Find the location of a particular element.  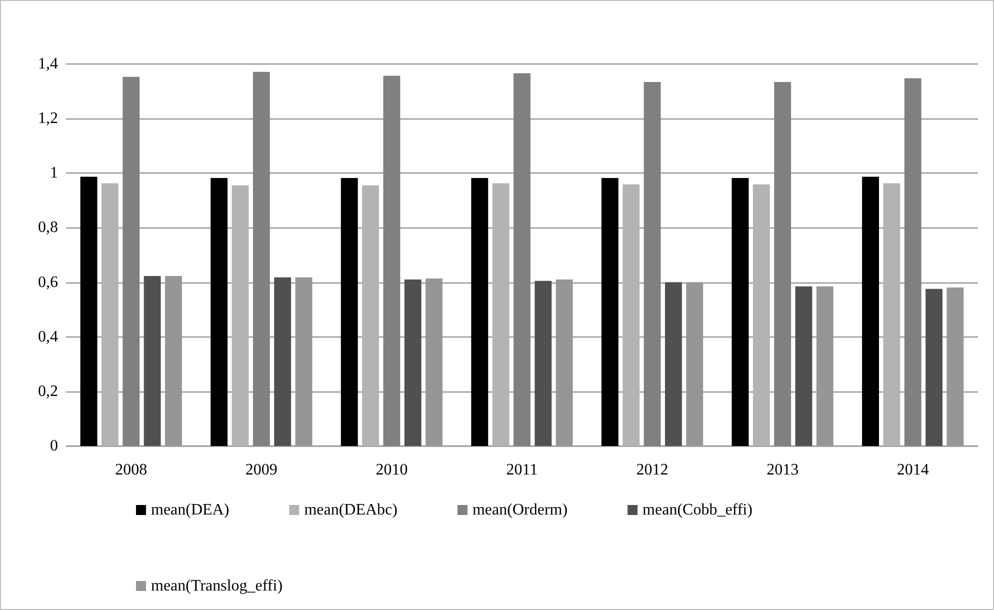

y-tick-label: 0 is located at coordinates (54, 446).